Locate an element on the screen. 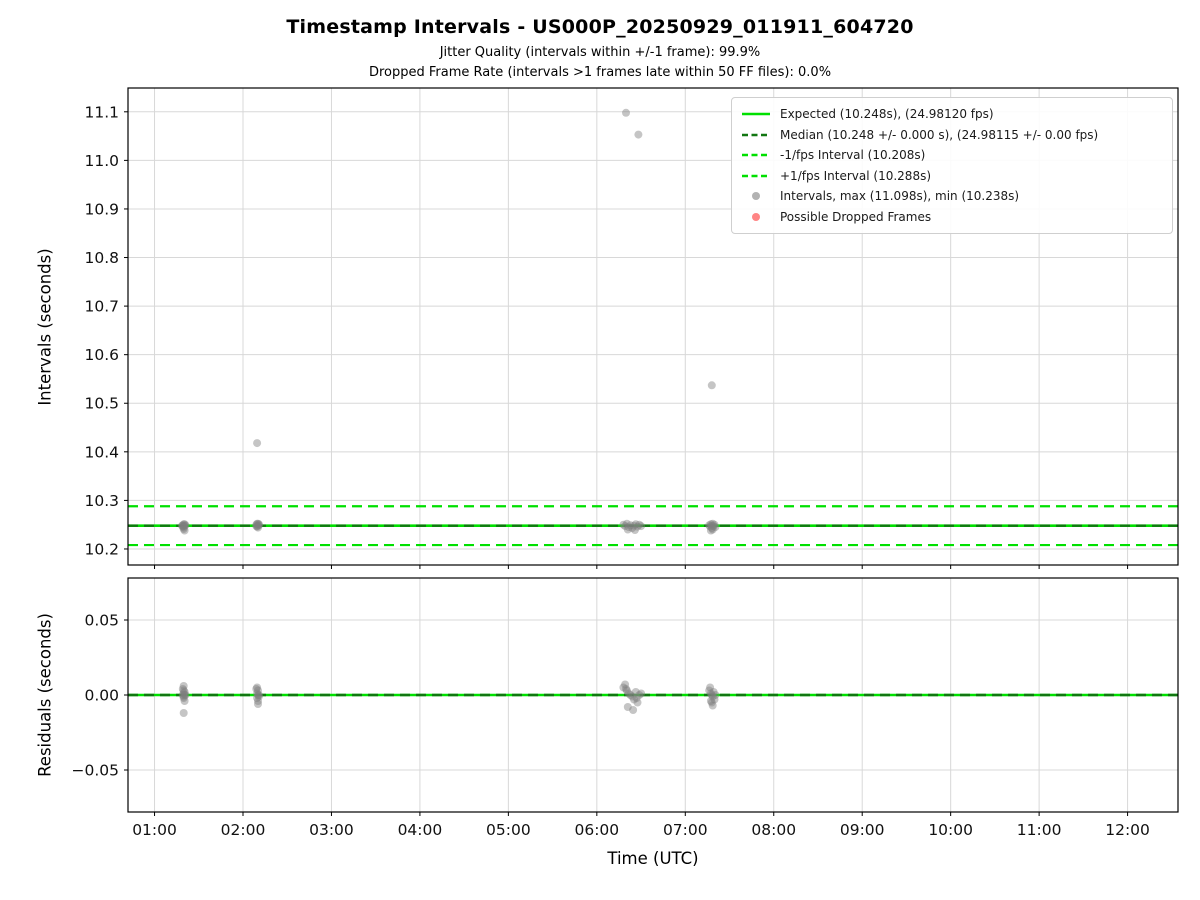  legend-item: Expected (10.248s), (24.98120 fps) is located at coordinates (952, 114).